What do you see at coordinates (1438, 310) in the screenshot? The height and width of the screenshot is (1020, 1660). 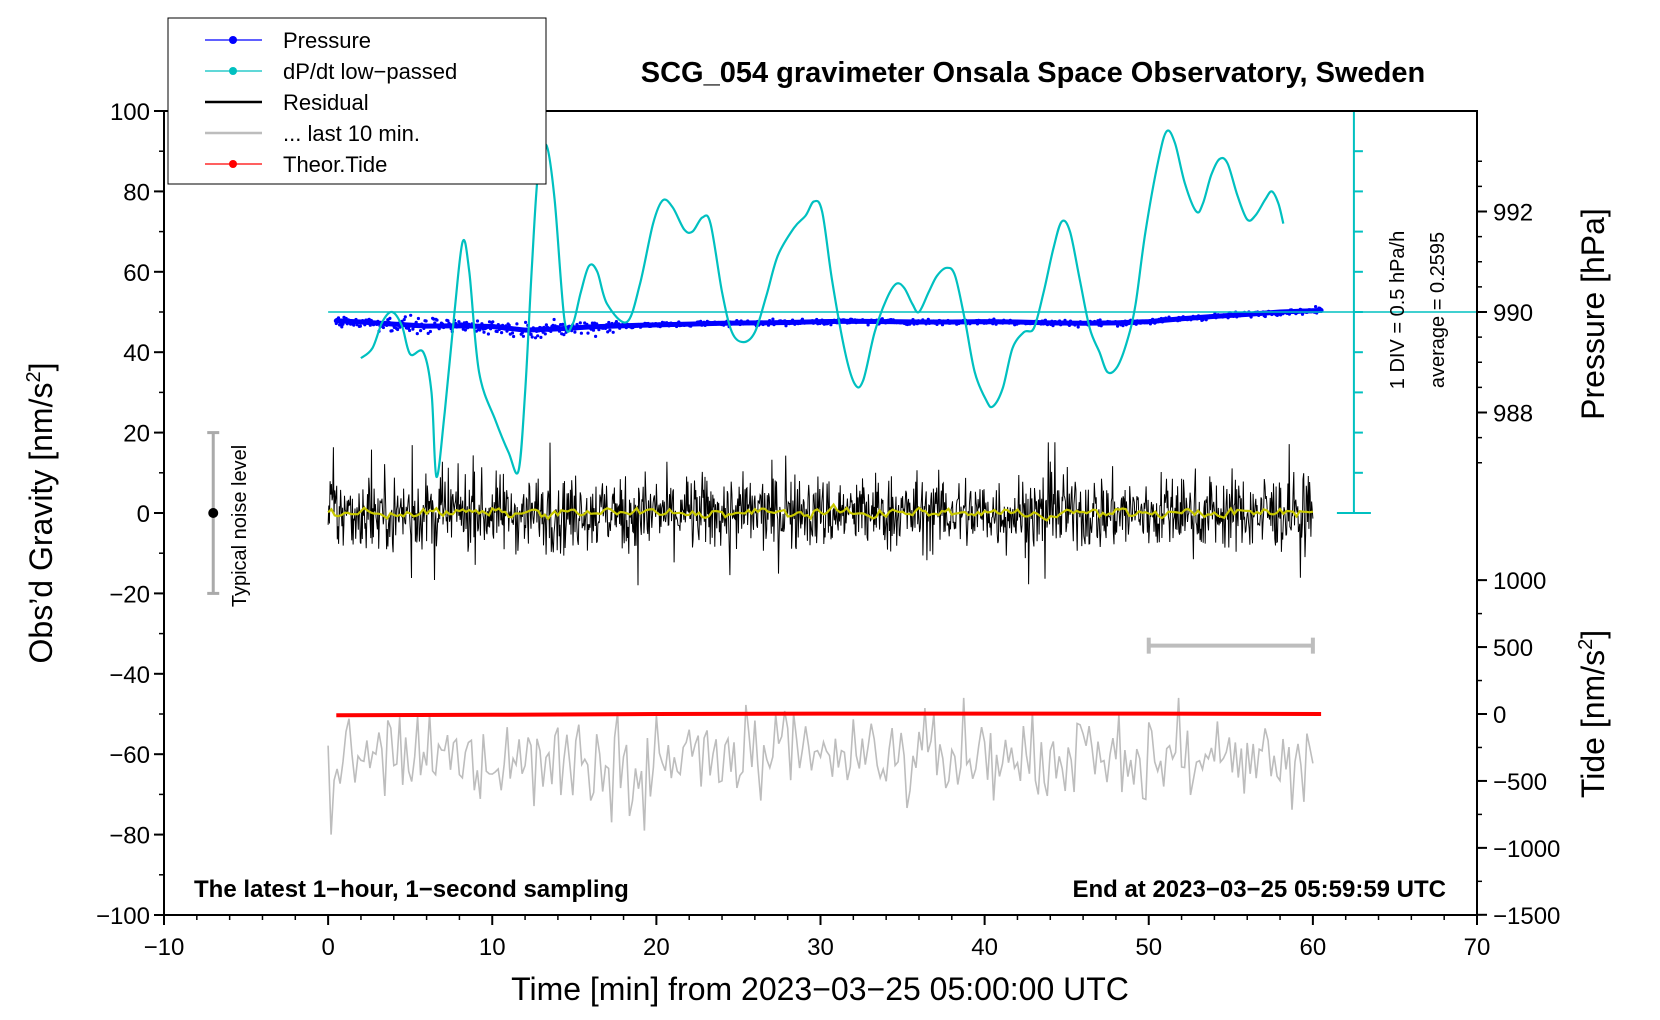 I see `dpdt-scale-label-average: average = 0.2595` at bounding box center [1438, 310].